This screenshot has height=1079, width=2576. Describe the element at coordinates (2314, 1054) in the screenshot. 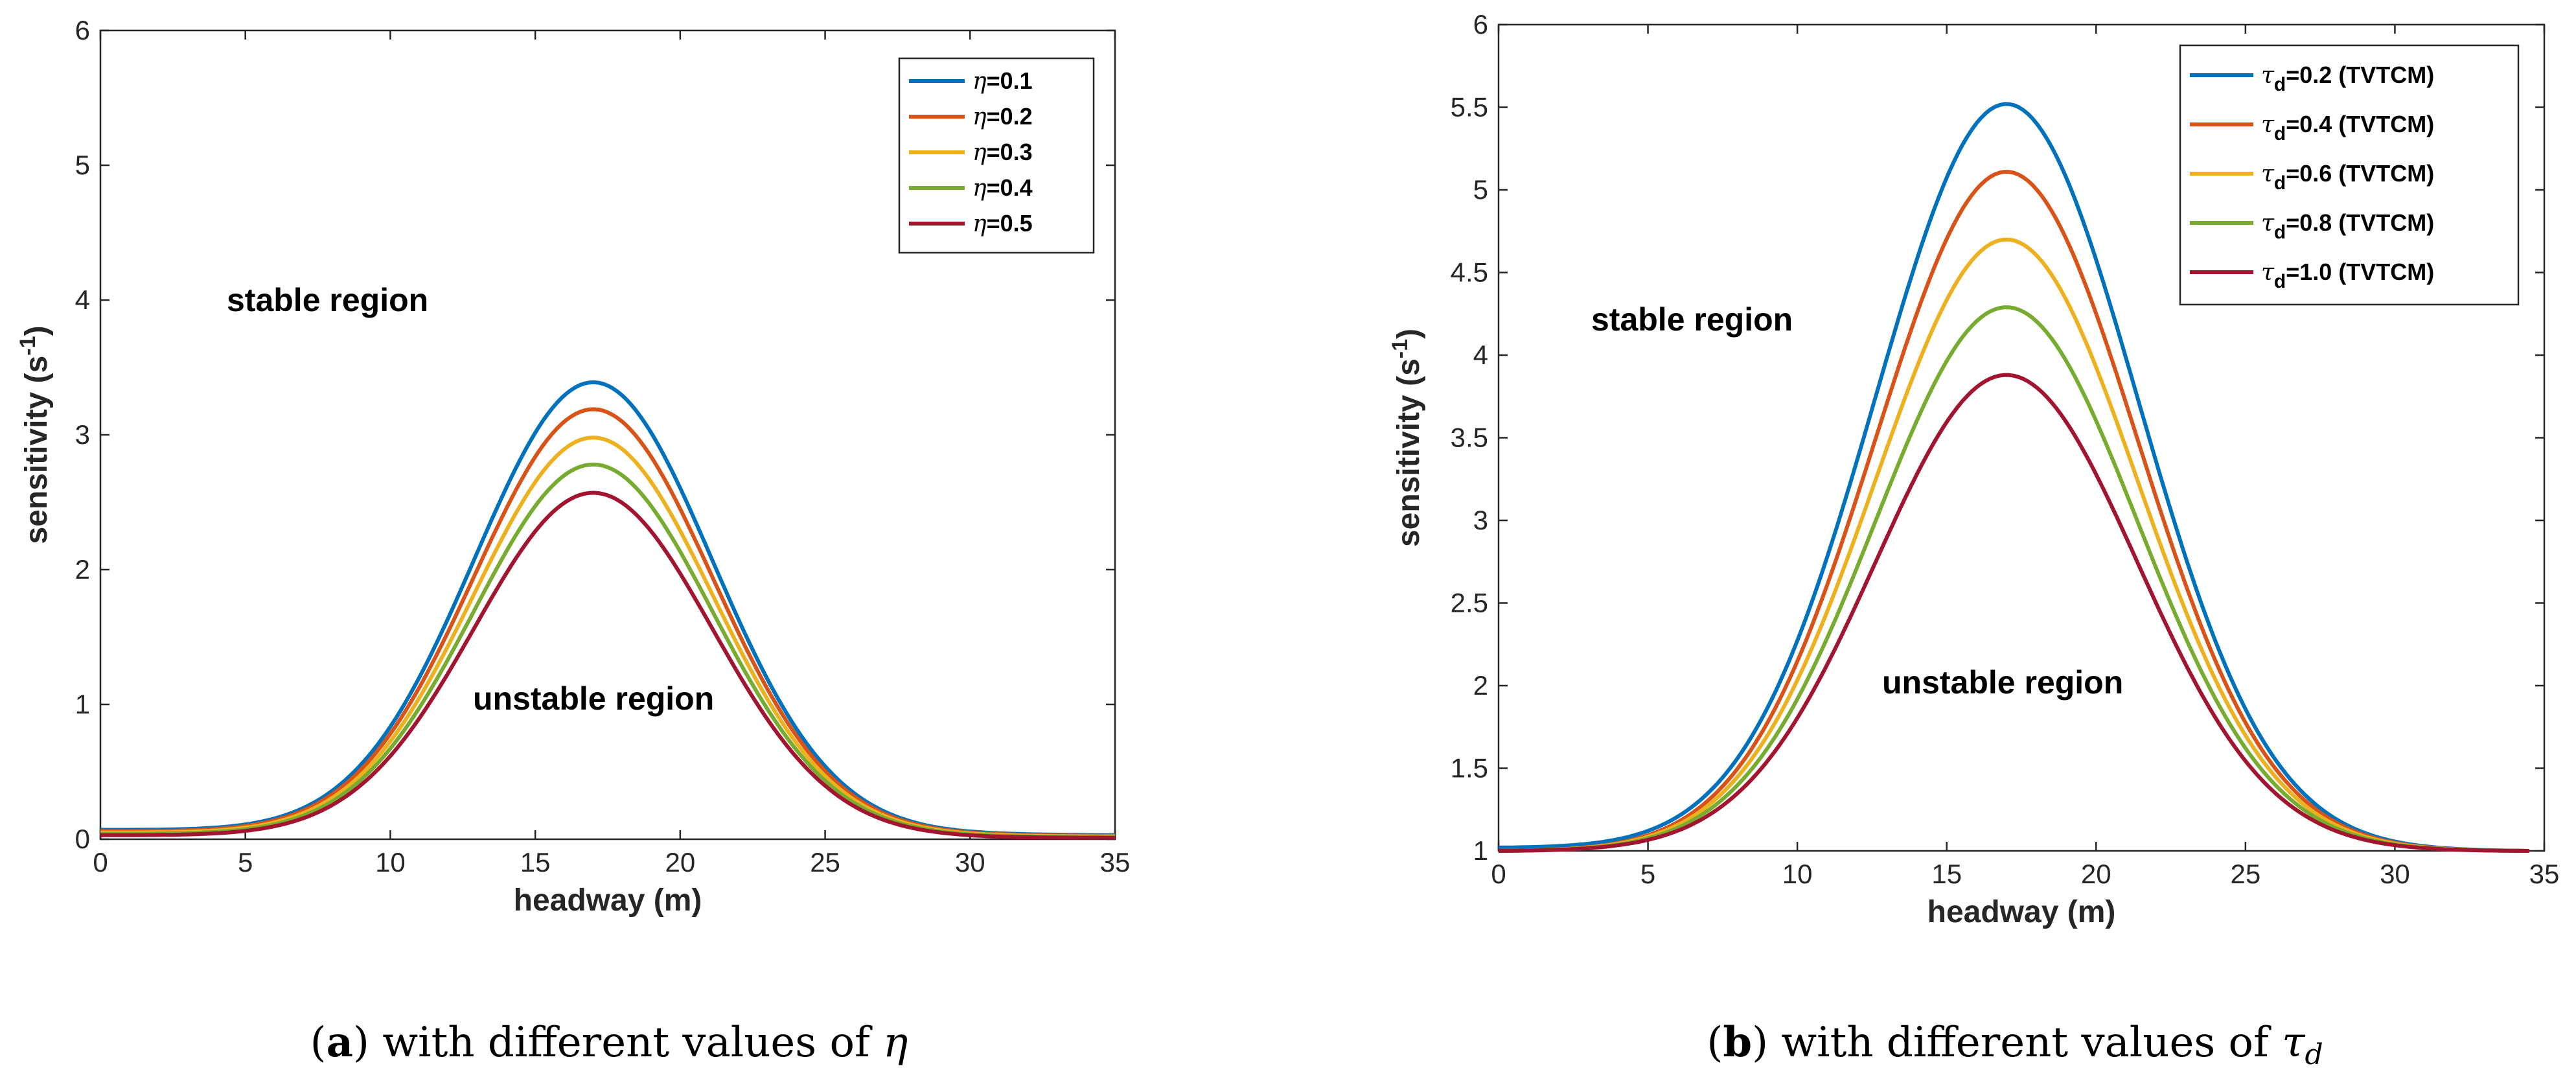

I see `caption-subscript: d` at that location.